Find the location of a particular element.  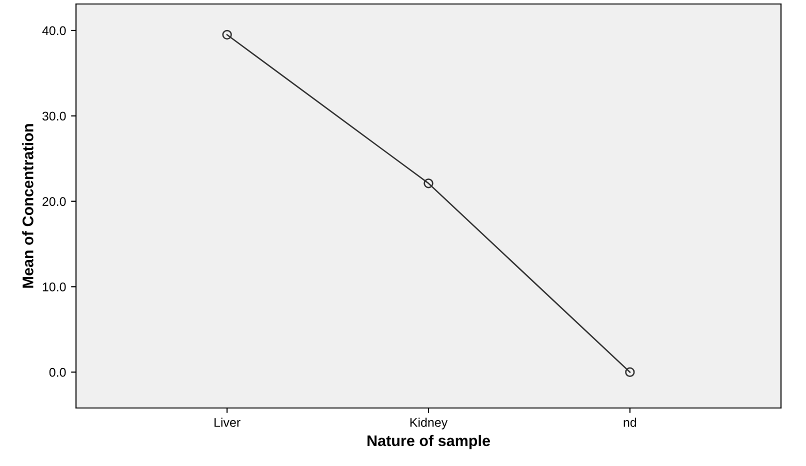

y-tick-label: 10.0 is located at coordinates (54, 287).